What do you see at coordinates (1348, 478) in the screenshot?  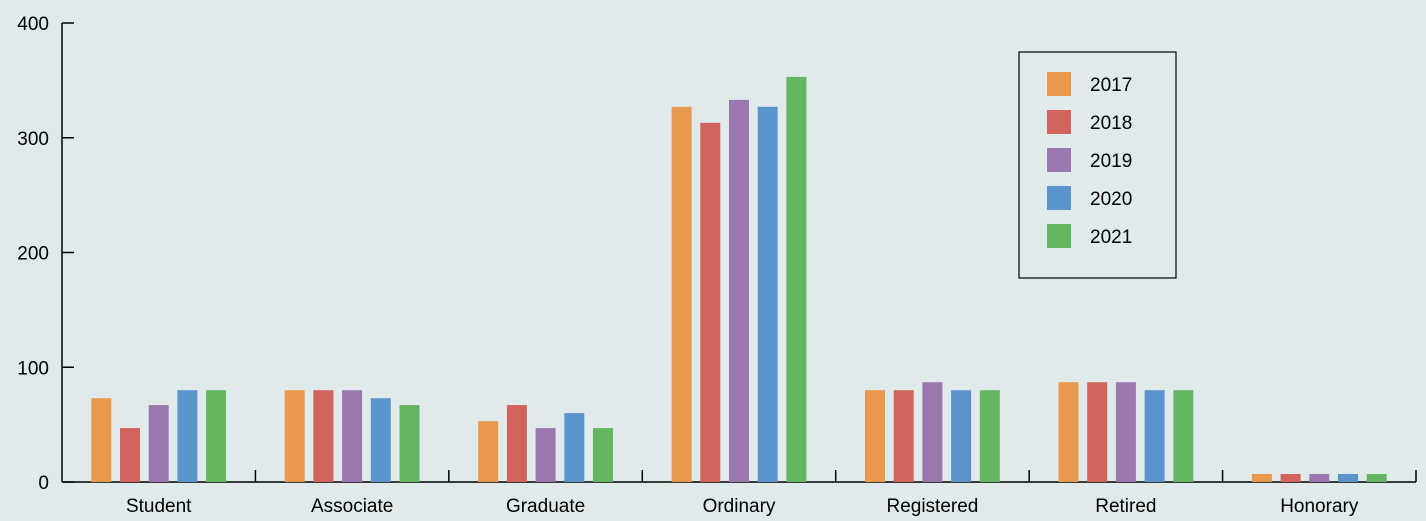 I see `bar-honorary-2020` at bounding box center [1348, 478].